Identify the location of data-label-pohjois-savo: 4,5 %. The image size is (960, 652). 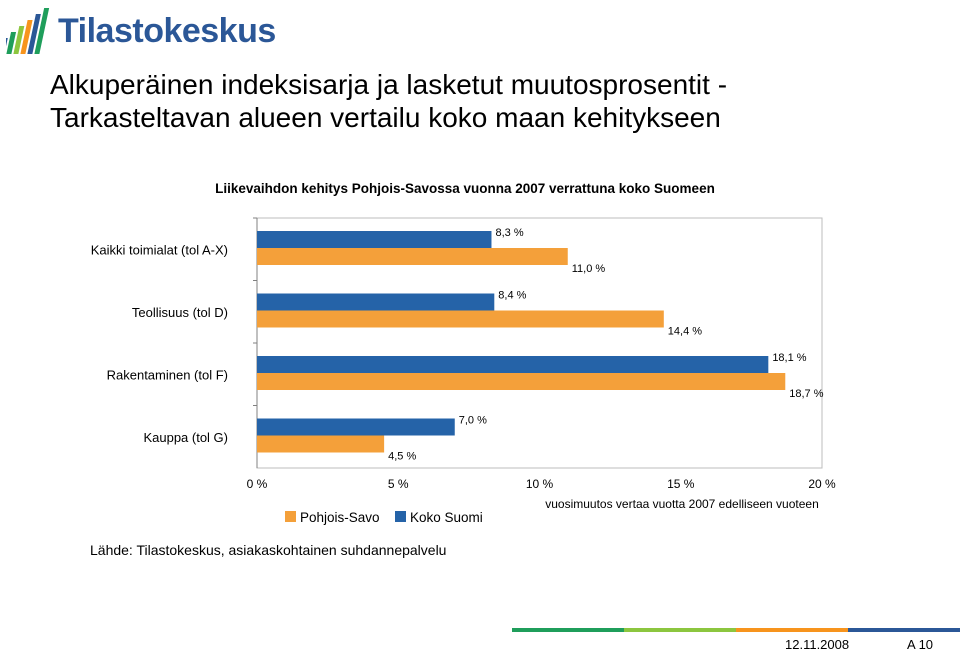
(402, 457).